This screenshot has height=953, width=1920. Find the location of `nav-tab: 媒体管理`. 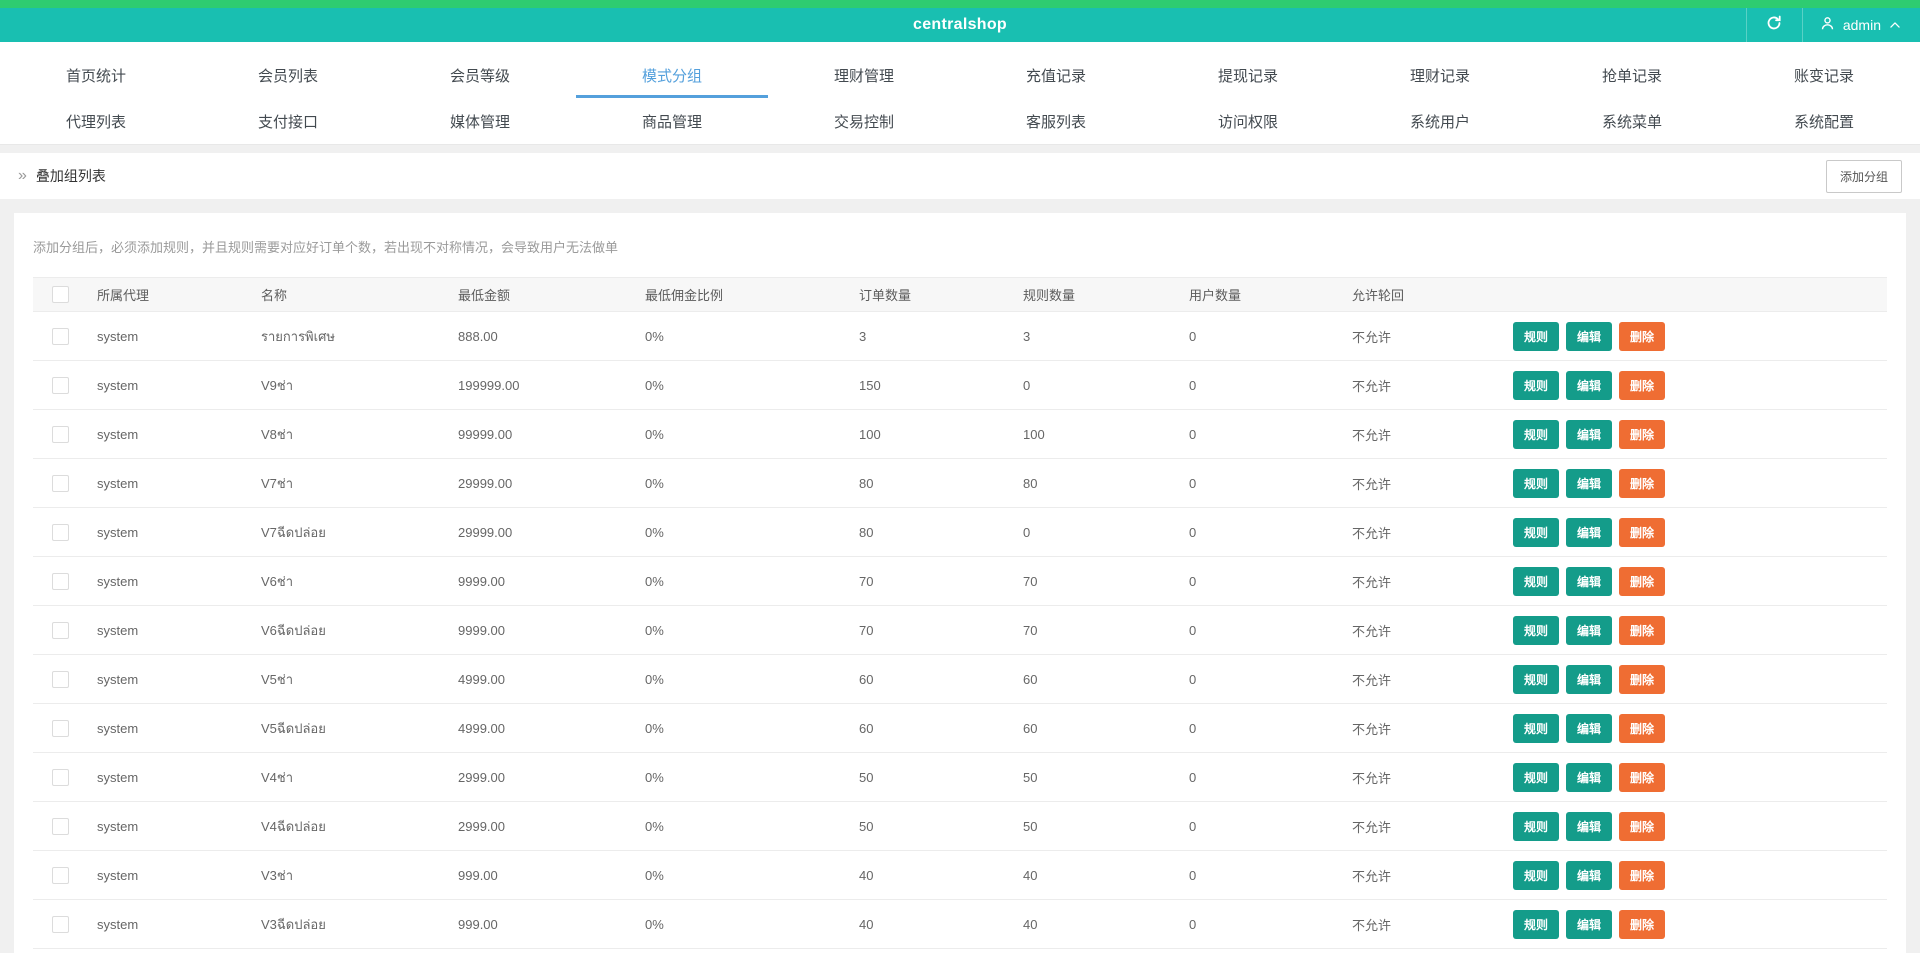

nav-tab: 媒体管理 is located at coordinates (479, 122).